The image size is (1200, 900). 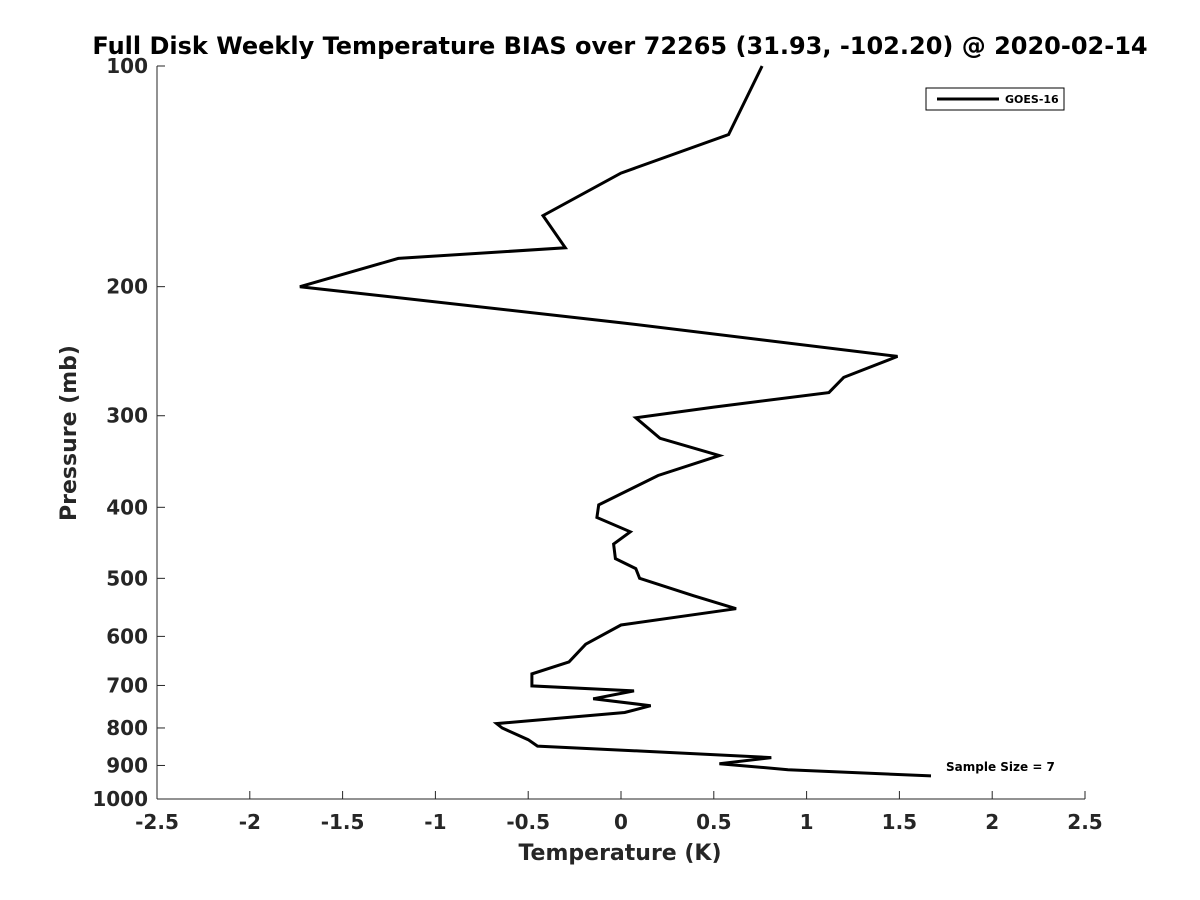 I want to click on legend-label: GOES-16, so click(x=1032, y=99).